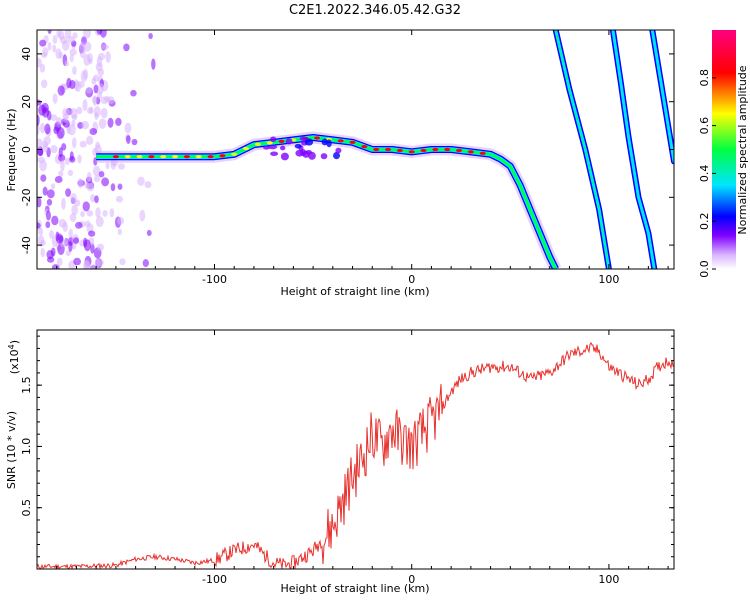 The height and width of the screenshot is (600, 750). Describe the element at coordinates (704, 269) in the screenshot. I see `colorbar-tick-label: 0.0` at that location.